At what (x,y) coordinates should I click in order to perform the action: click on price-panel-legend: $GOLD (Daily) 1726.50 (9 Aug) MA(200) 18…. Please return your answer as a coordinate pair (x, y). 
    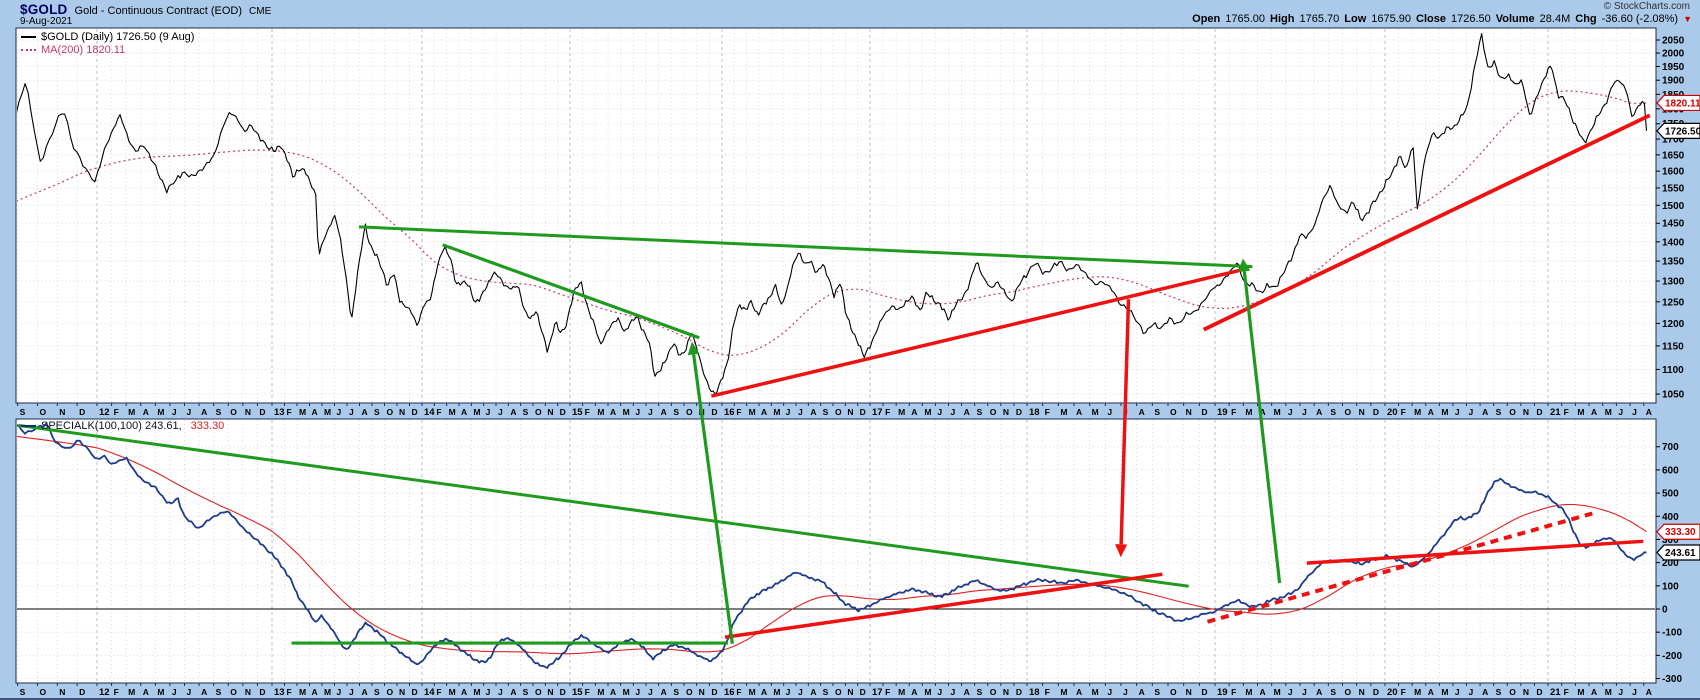
    Looking at the image, I should click on (107, 43).